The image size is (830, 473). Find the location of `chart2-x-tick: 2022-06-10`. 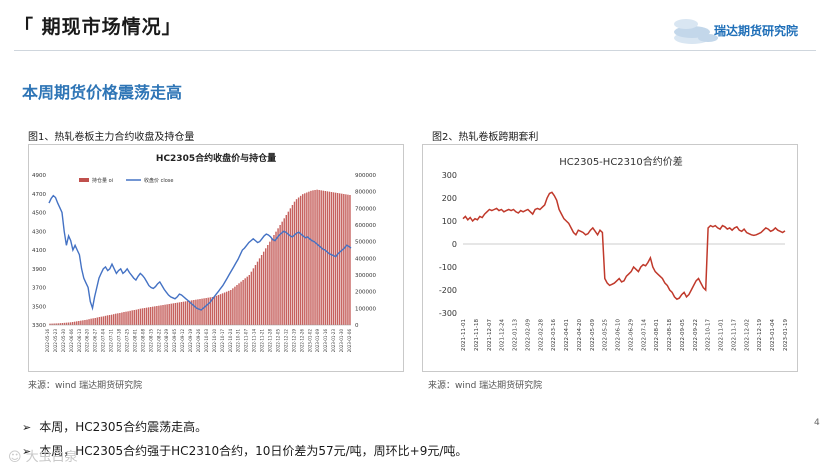

chart2-x-tick: 2022-06-10 is located at coordinates (619, 335).